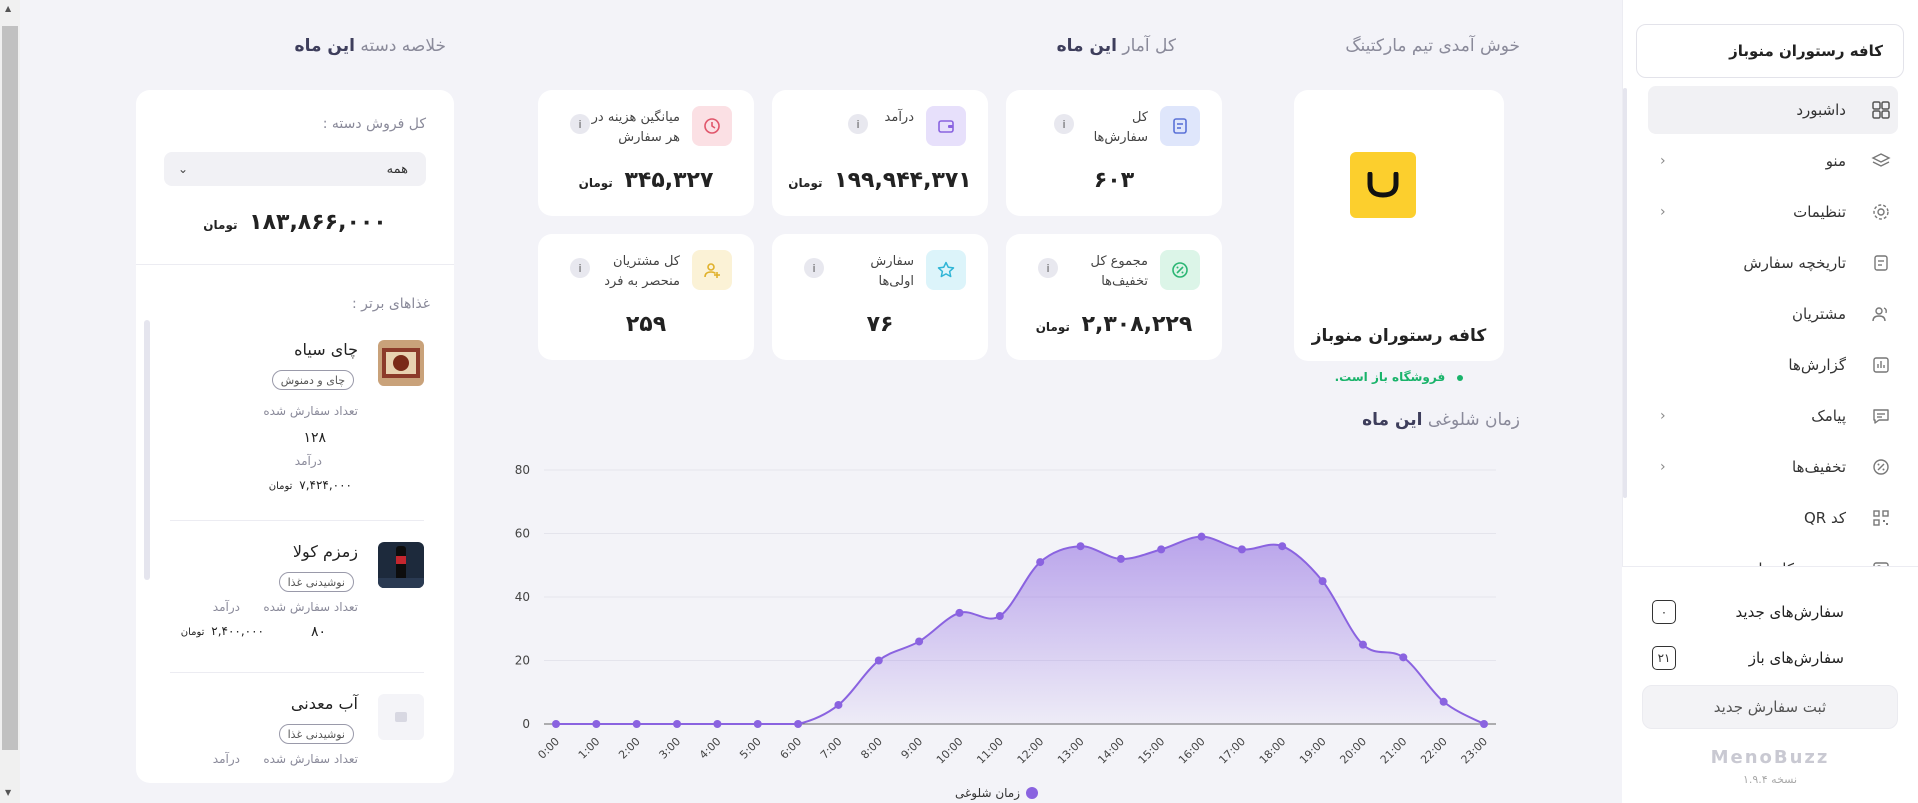 The width and height of the screenshot is (1918, 803). I want to click on sidebar-item-0: داشبورد, so click(1773, 110).